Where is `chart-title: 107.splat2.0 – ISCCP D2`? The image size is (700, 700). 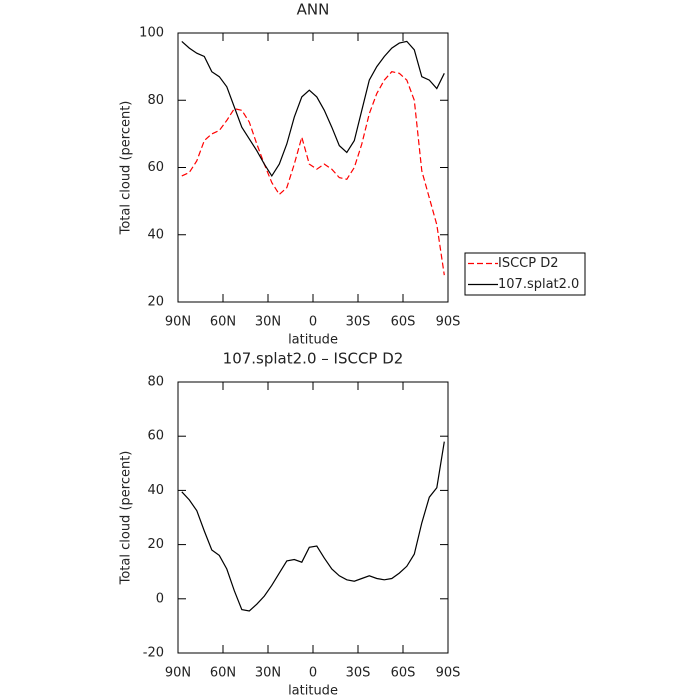
chart-title: 107.splat2.0 – ISCCP D2 is located at coordinates (313, 359).